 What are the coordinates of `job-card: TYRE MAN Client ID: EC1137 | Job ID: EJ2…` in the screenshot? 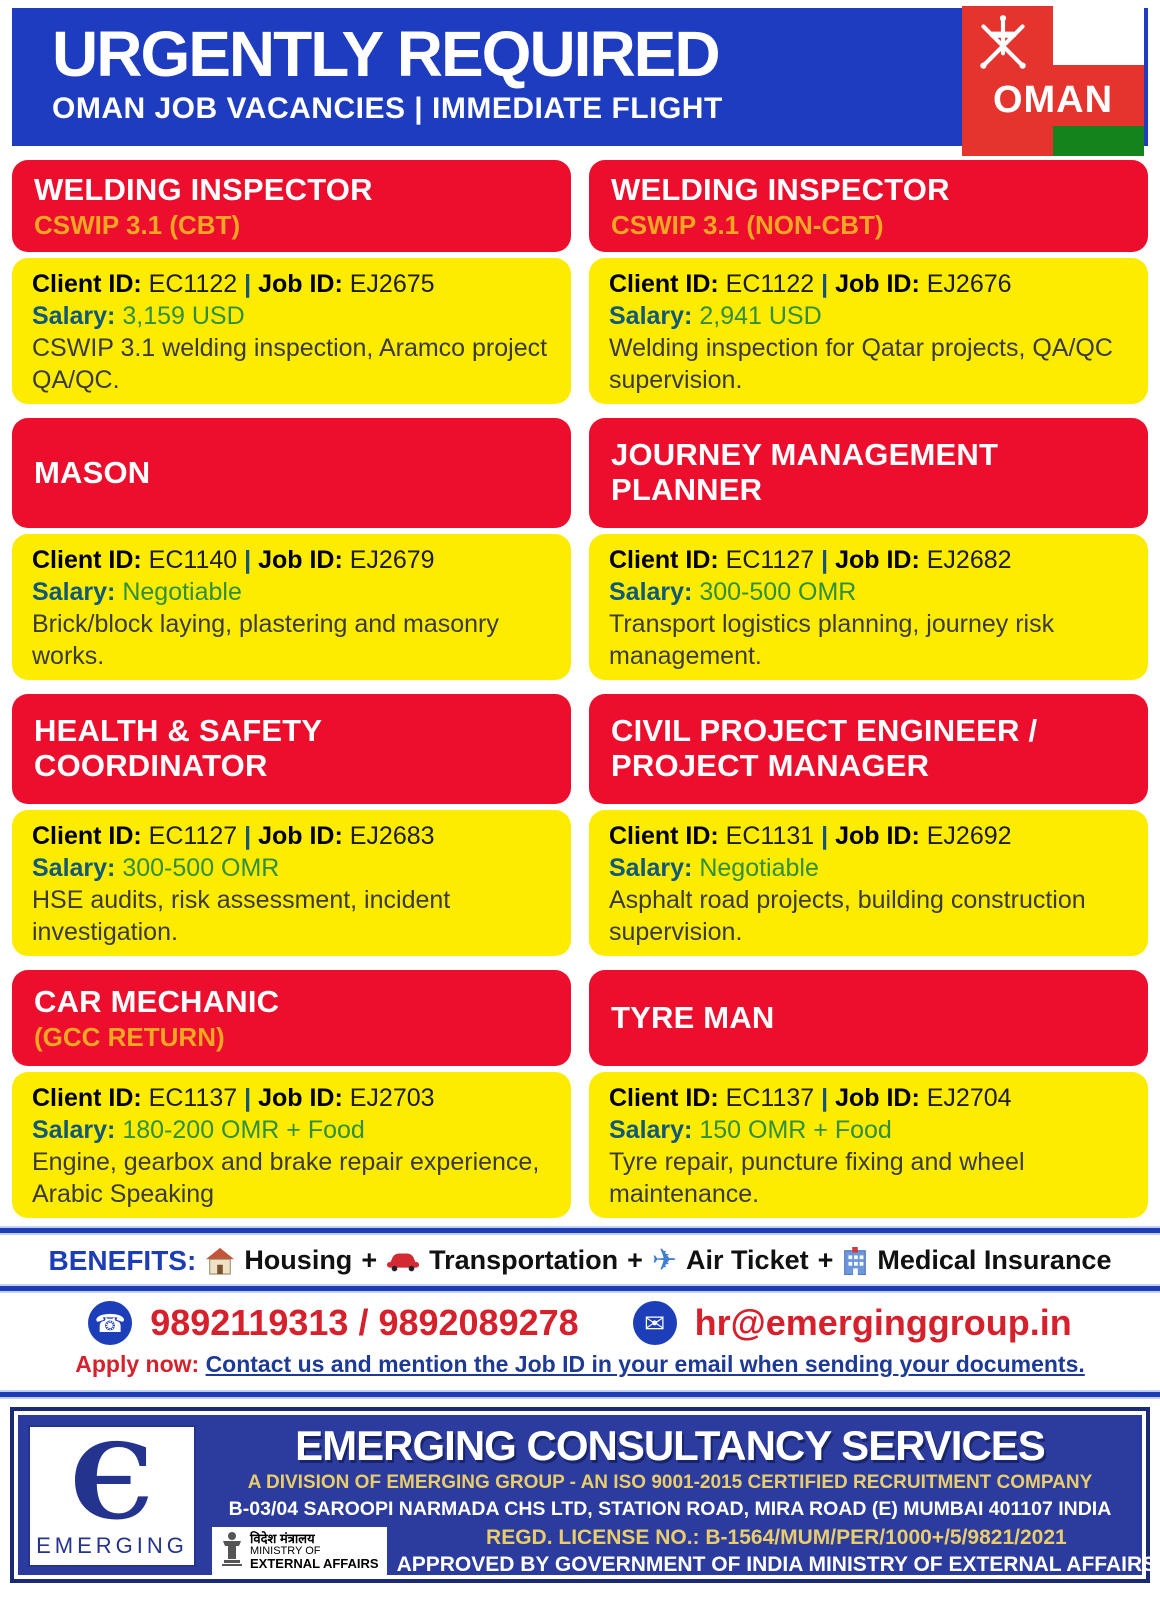 It's located at (868, 1094).